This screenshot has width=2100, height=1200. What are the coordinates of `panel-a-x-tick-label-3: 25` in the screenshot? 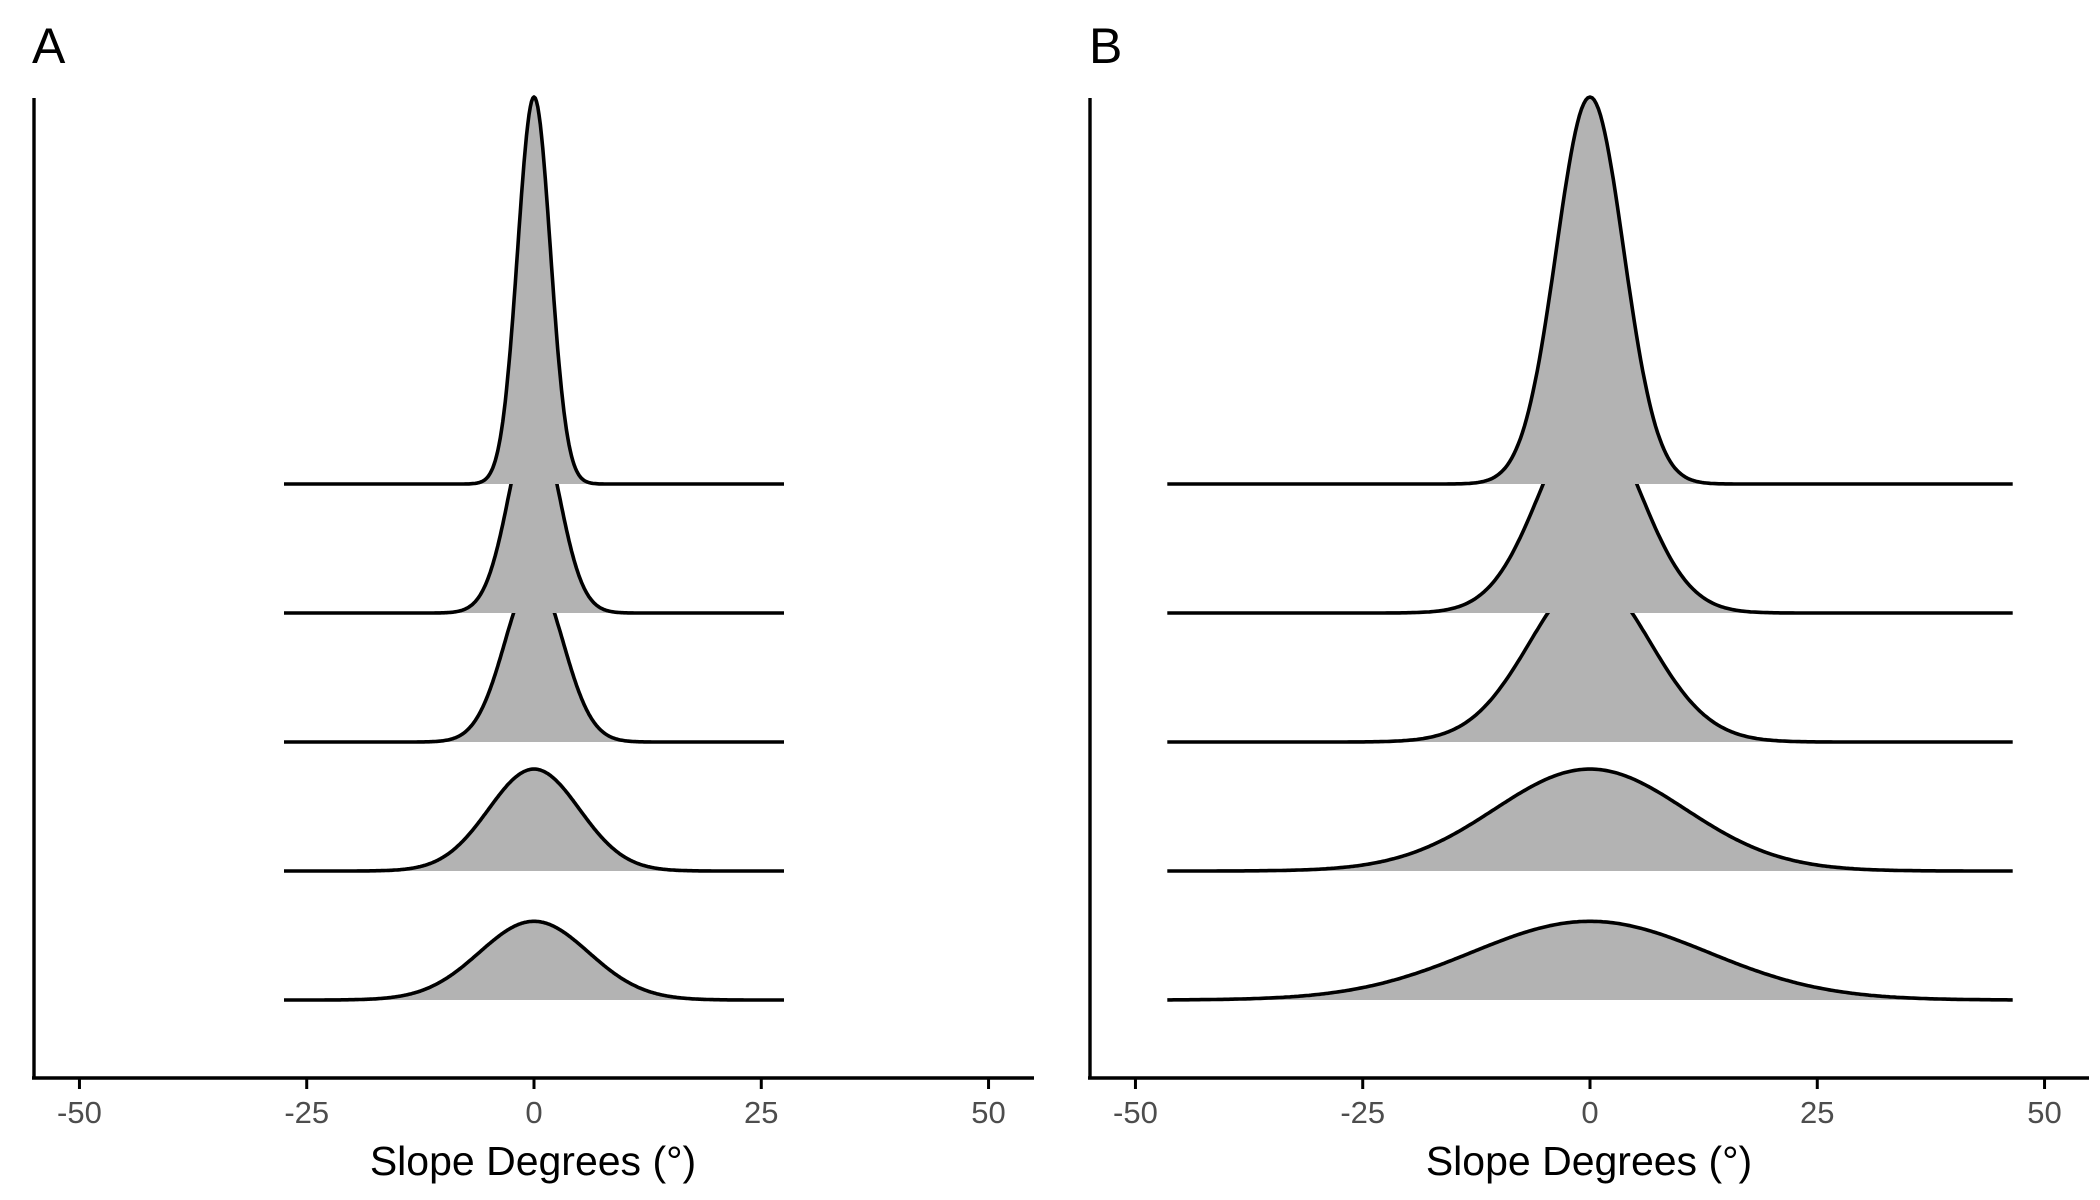 It's located at (761, 1112).